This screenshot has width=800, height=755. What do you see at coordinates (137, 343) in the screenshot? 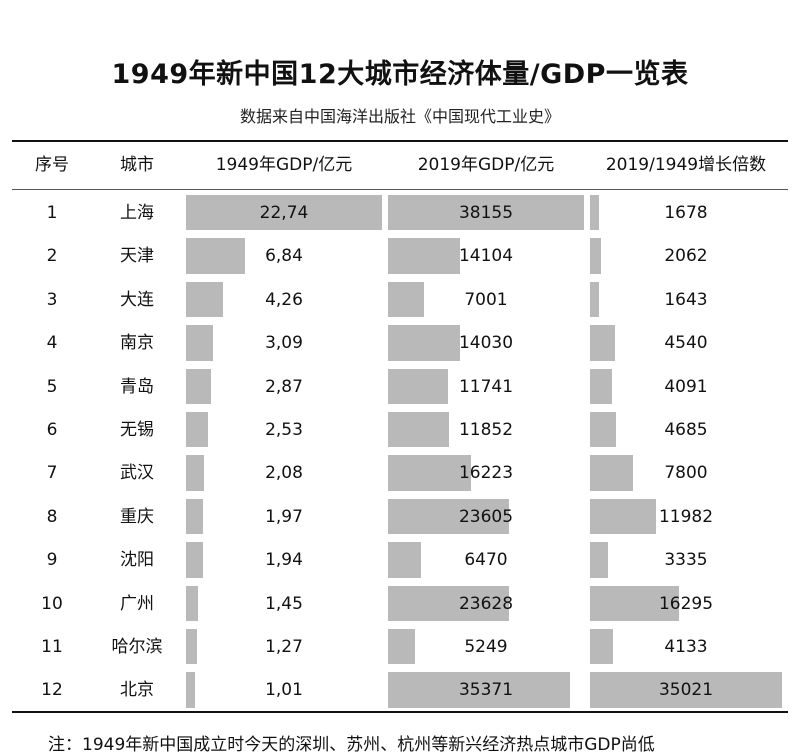
I see `row-city: 南京` at bounding box center [137, 343].